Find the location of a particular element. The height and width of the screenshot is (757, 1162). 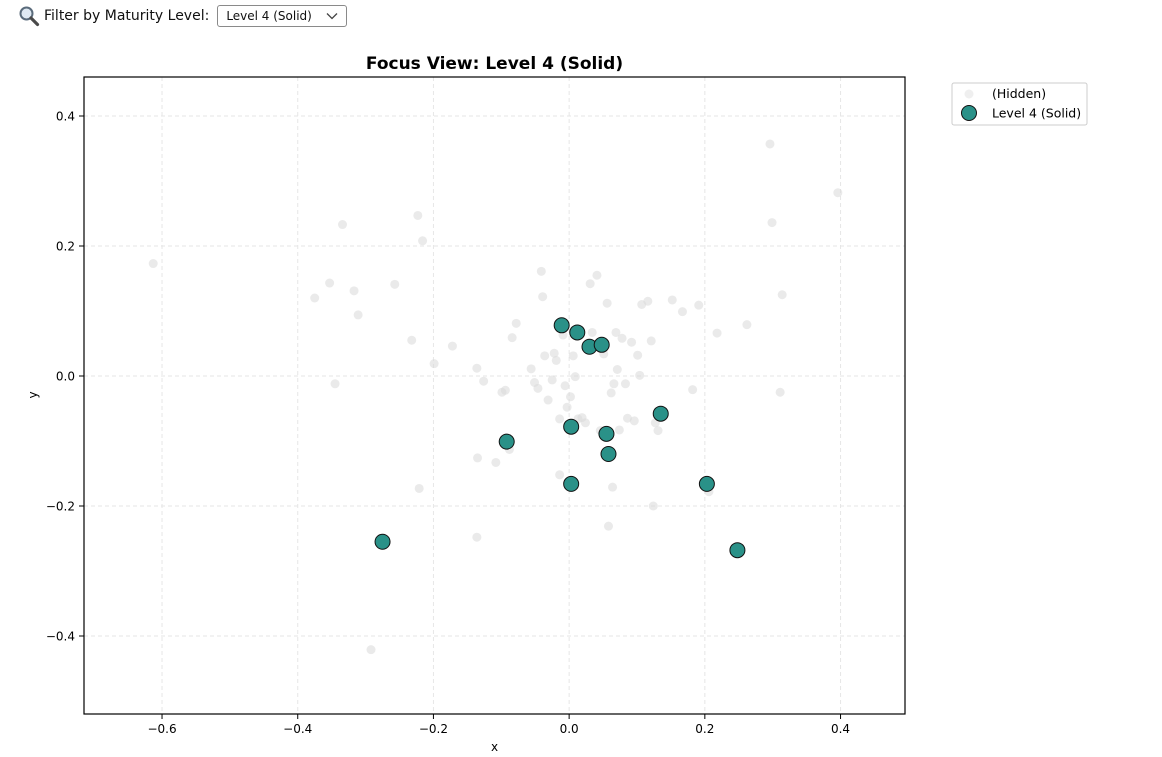

filter-label: Filter by Maturity Level: is located at coordinates (127, 16).